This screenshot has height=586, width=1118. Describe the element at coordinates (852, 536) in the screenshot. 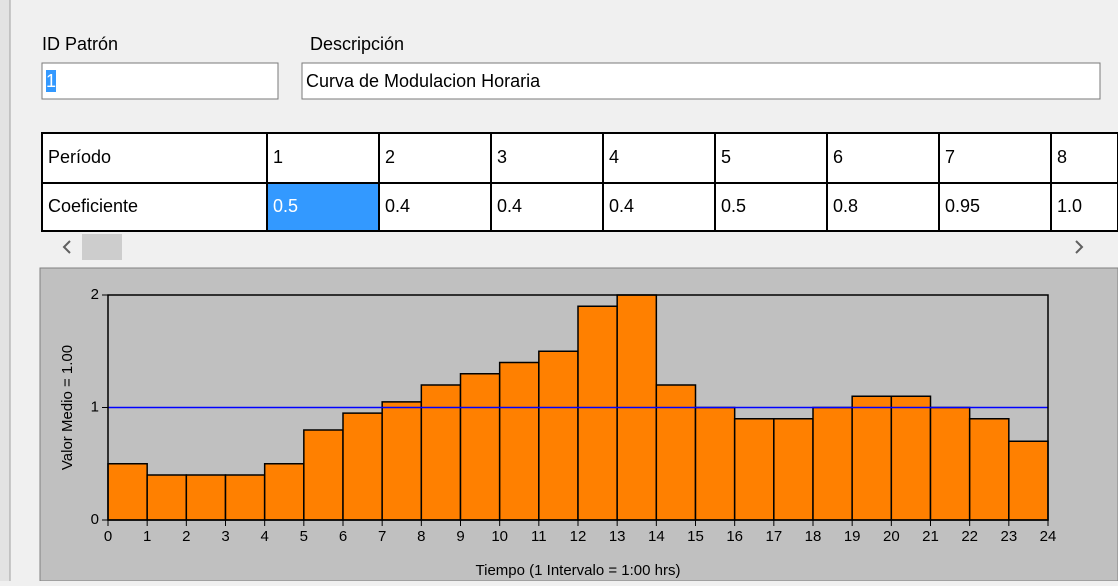

I see `x-tick-label: 19` at that location.